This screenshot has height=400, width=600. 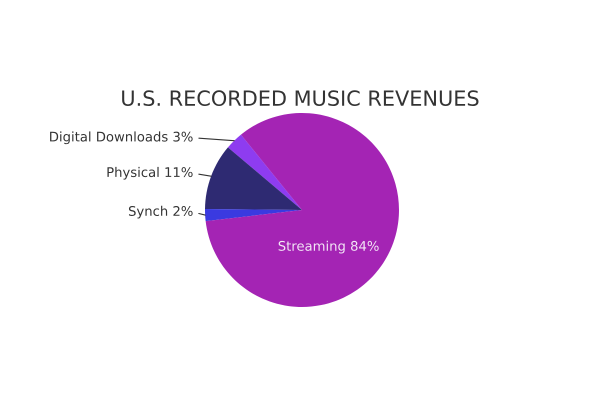 I want to click on slice-label: Synch 2%, so click(x=160, y=212).